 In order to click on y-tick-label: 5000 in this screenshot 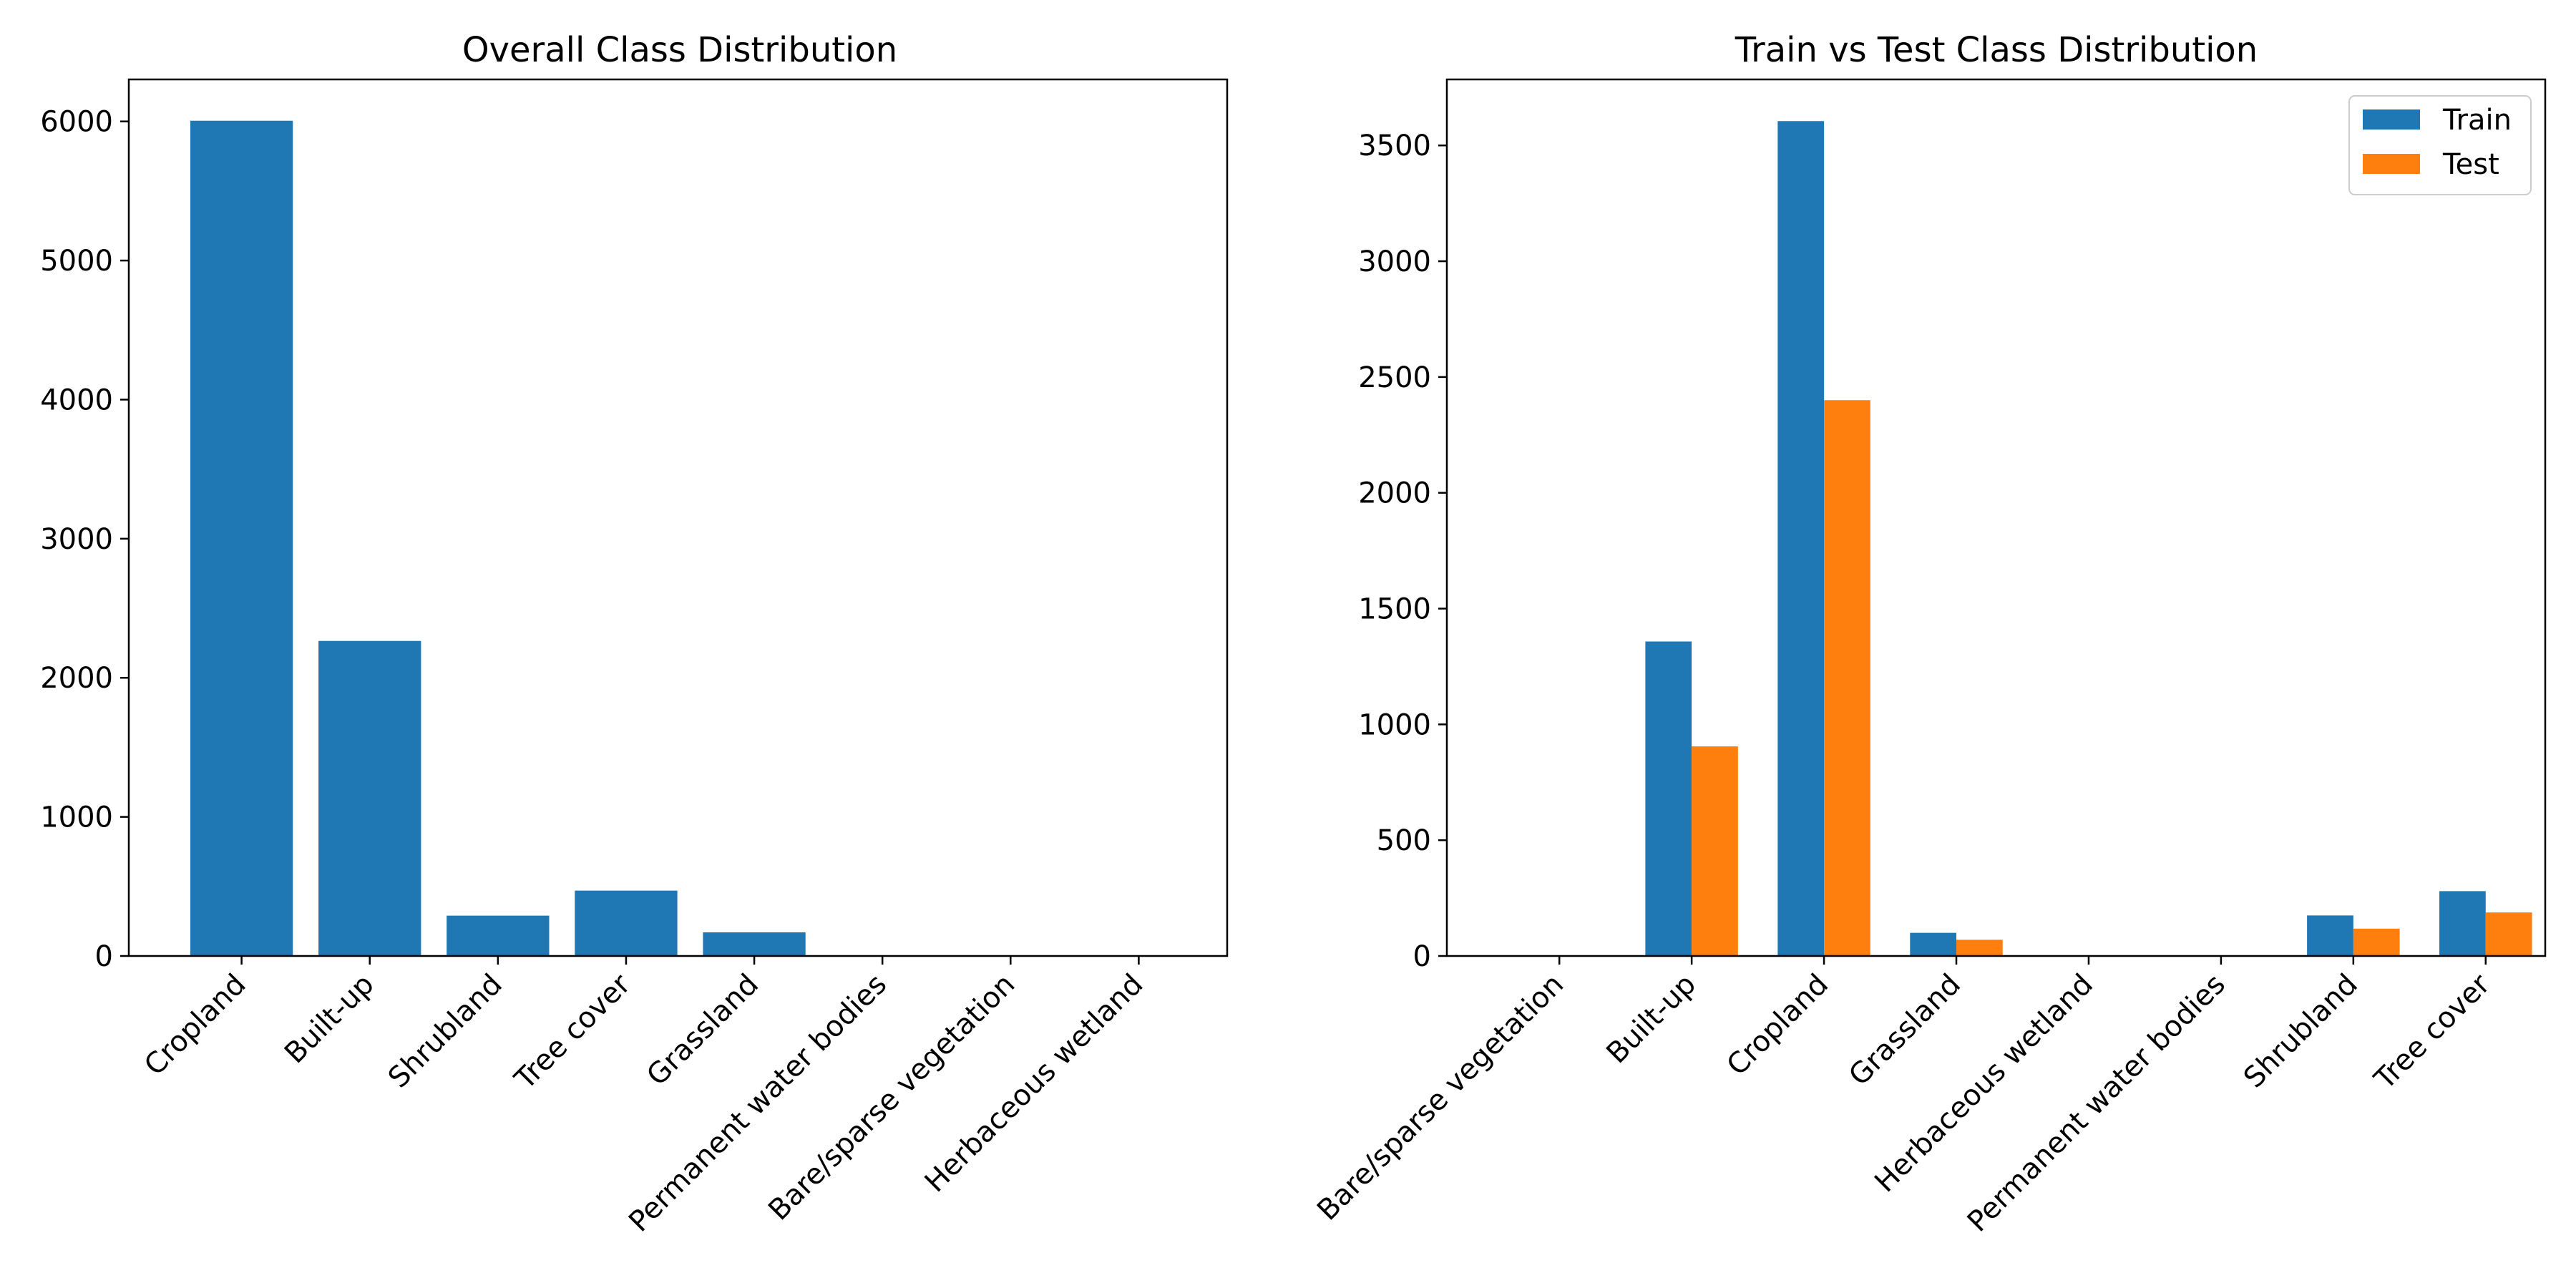, I will do `click(76, 261)`.